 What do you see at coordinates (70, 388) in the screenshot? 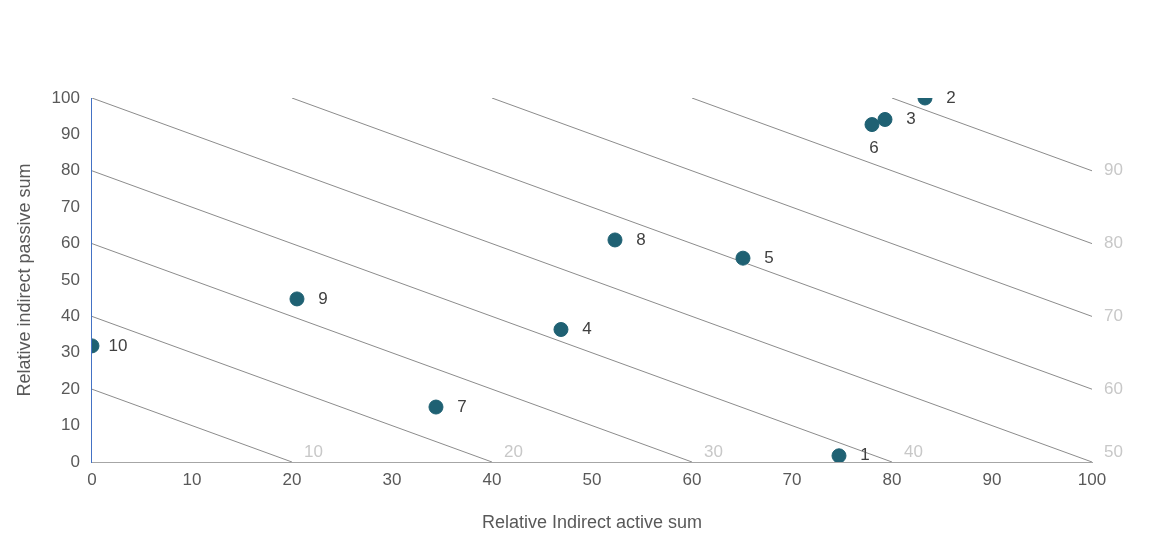
I see `y-tick-label: 20` at bounding box center [70, 388].